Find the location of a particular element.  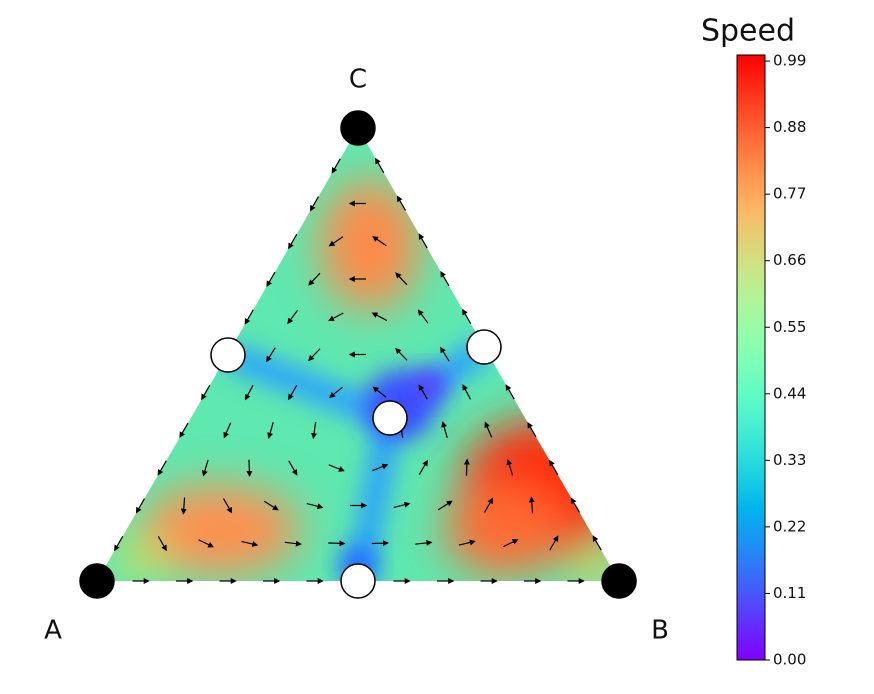

colorbar is located at coordinates (751, 357).